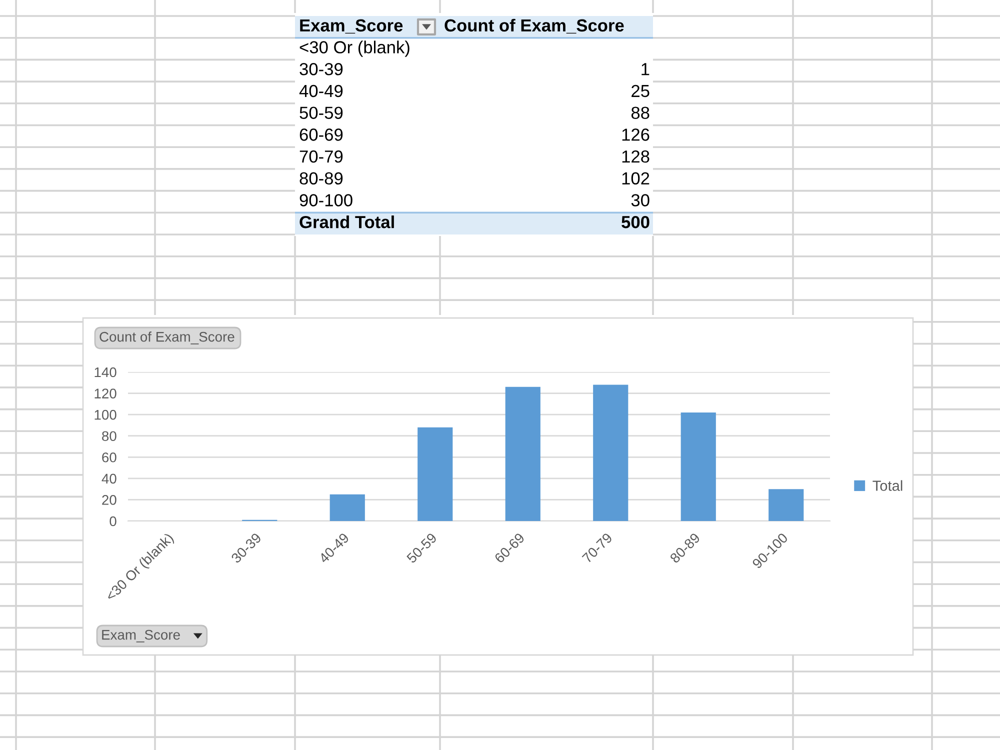 This screenshot has width=1000, height=750. I want to click on category-label: 40-49, so click(321, 91).